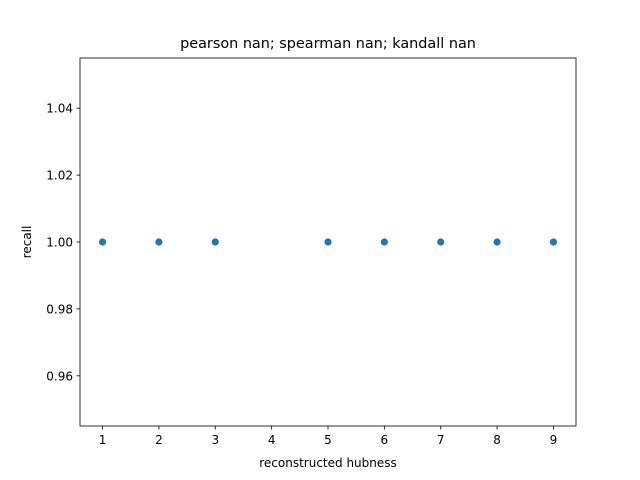 The width and height of the screenshot is (640, 480). I want to click on y-tick-label: 0.96, so click(59, 376).